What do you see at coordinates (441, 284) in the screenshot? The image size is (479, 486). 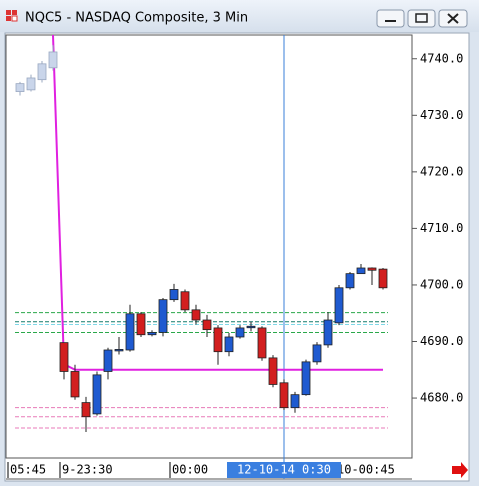 I see `y-tick-label: 4700.0` at bounding box center [441, 284].